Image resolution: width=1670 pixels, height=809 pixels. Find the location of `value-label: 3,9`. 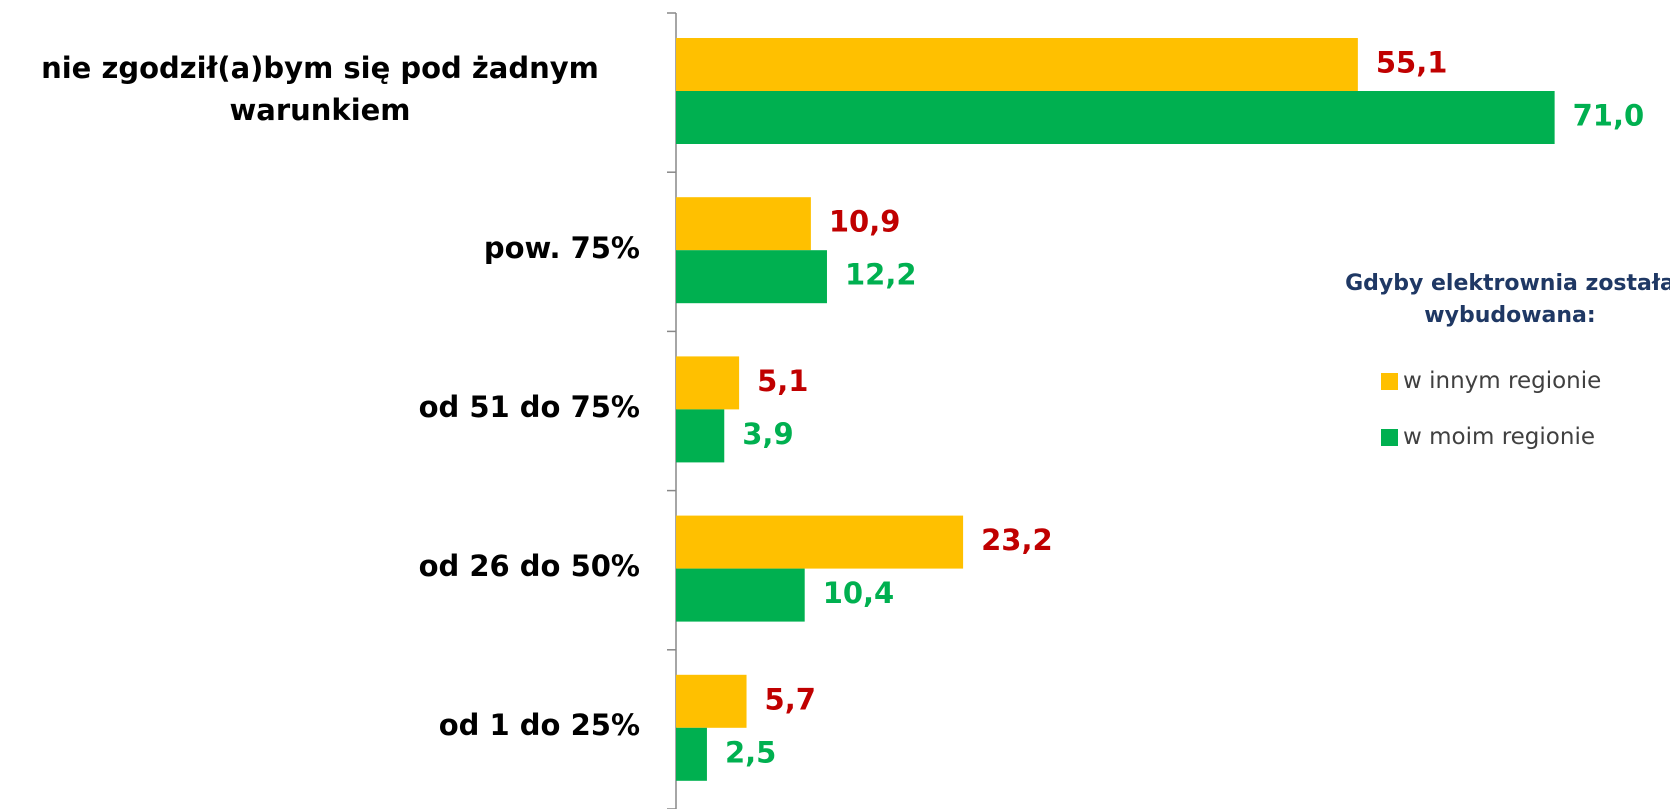

value-label: 3,9 is located at coordinates (767, 434).